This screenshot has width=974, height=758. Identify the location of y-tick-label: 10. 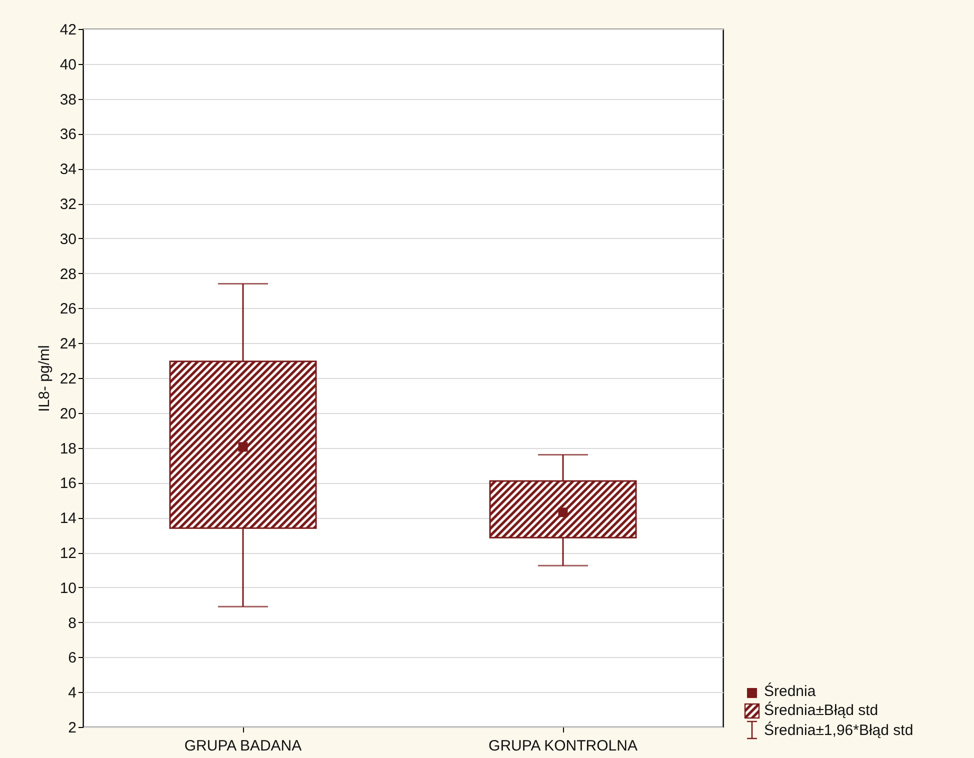
(68, 588).